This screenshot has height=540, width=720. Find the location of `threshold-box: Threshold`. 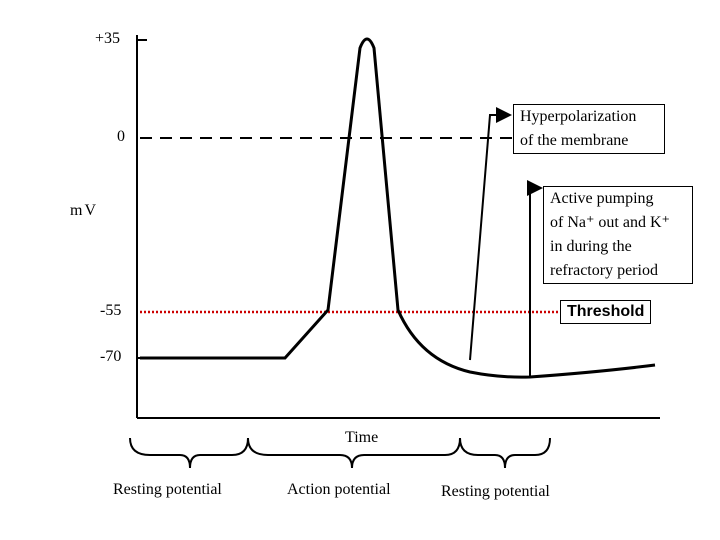

threshold-box: Threshold is located at coordinates (606, 312).